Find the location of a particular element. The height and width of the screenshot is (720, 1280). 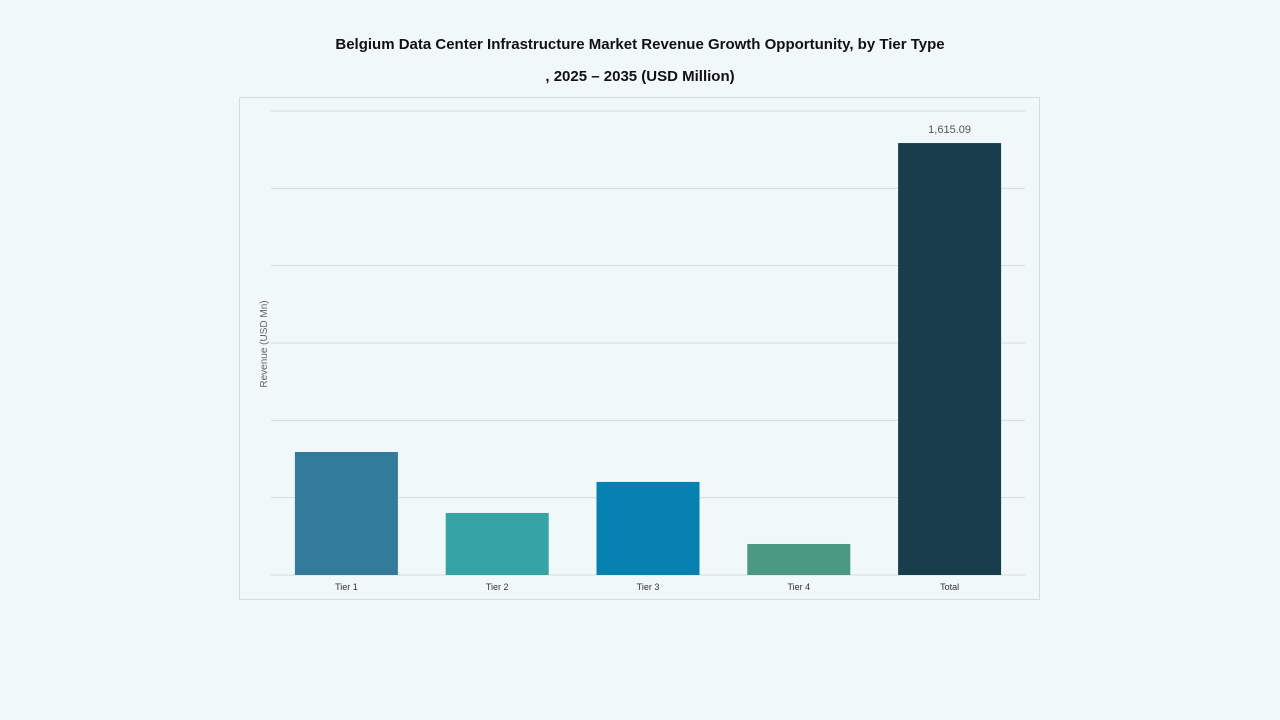

data-label: 1,615.09 is located at coordinates (949, 130).